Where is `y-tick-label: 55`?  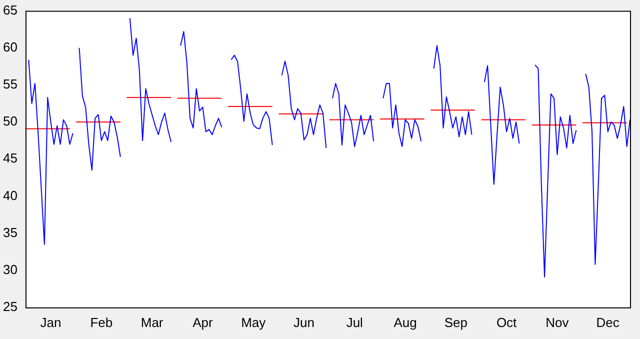
y-tick-label: 55 is located at coordinates (10, 84).